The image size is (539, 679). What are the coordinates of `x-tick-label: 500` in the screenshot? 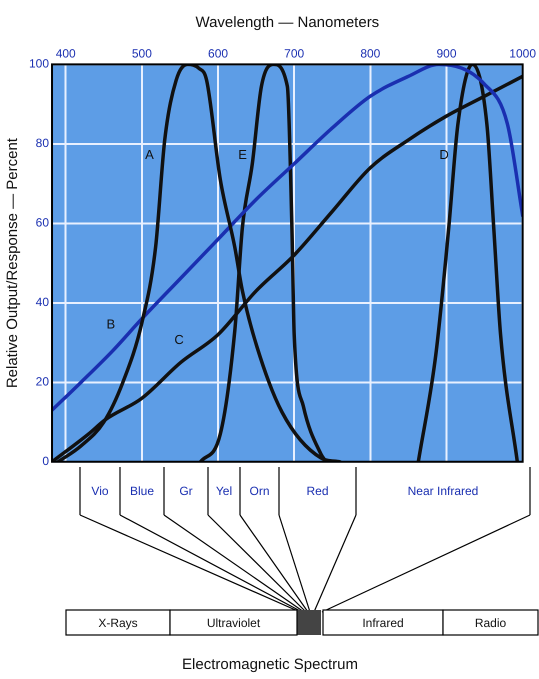 It's located at (142, 53).